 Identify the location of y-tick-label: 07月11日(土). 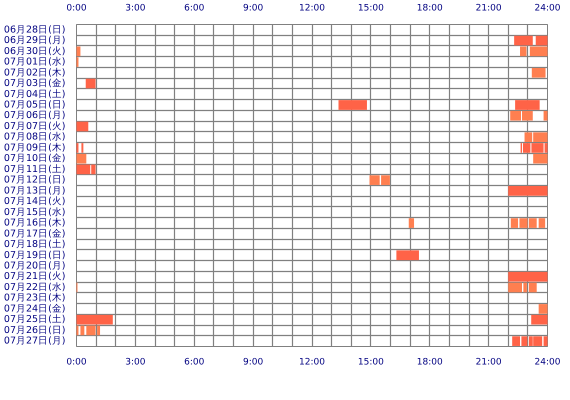
(35, 168).